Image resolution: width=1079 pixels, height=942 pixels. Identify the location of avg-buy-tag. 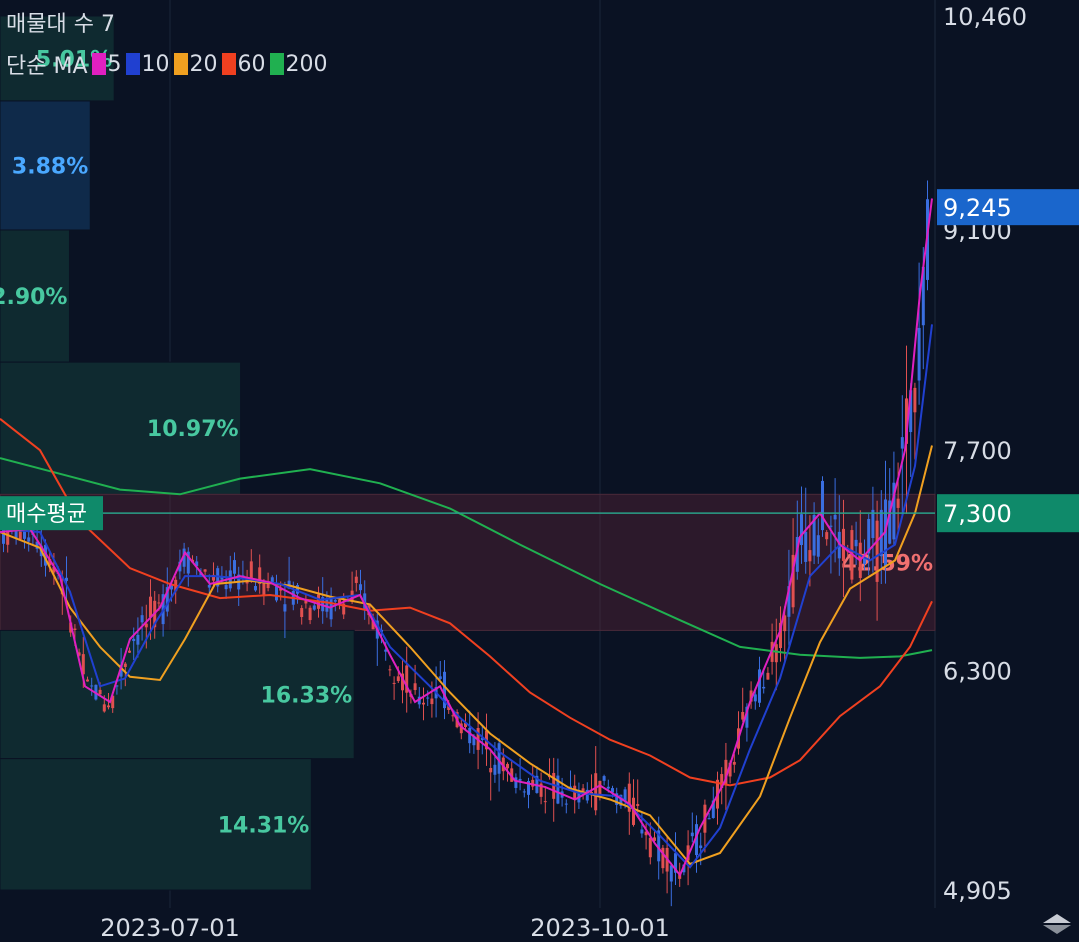
(51, 513).